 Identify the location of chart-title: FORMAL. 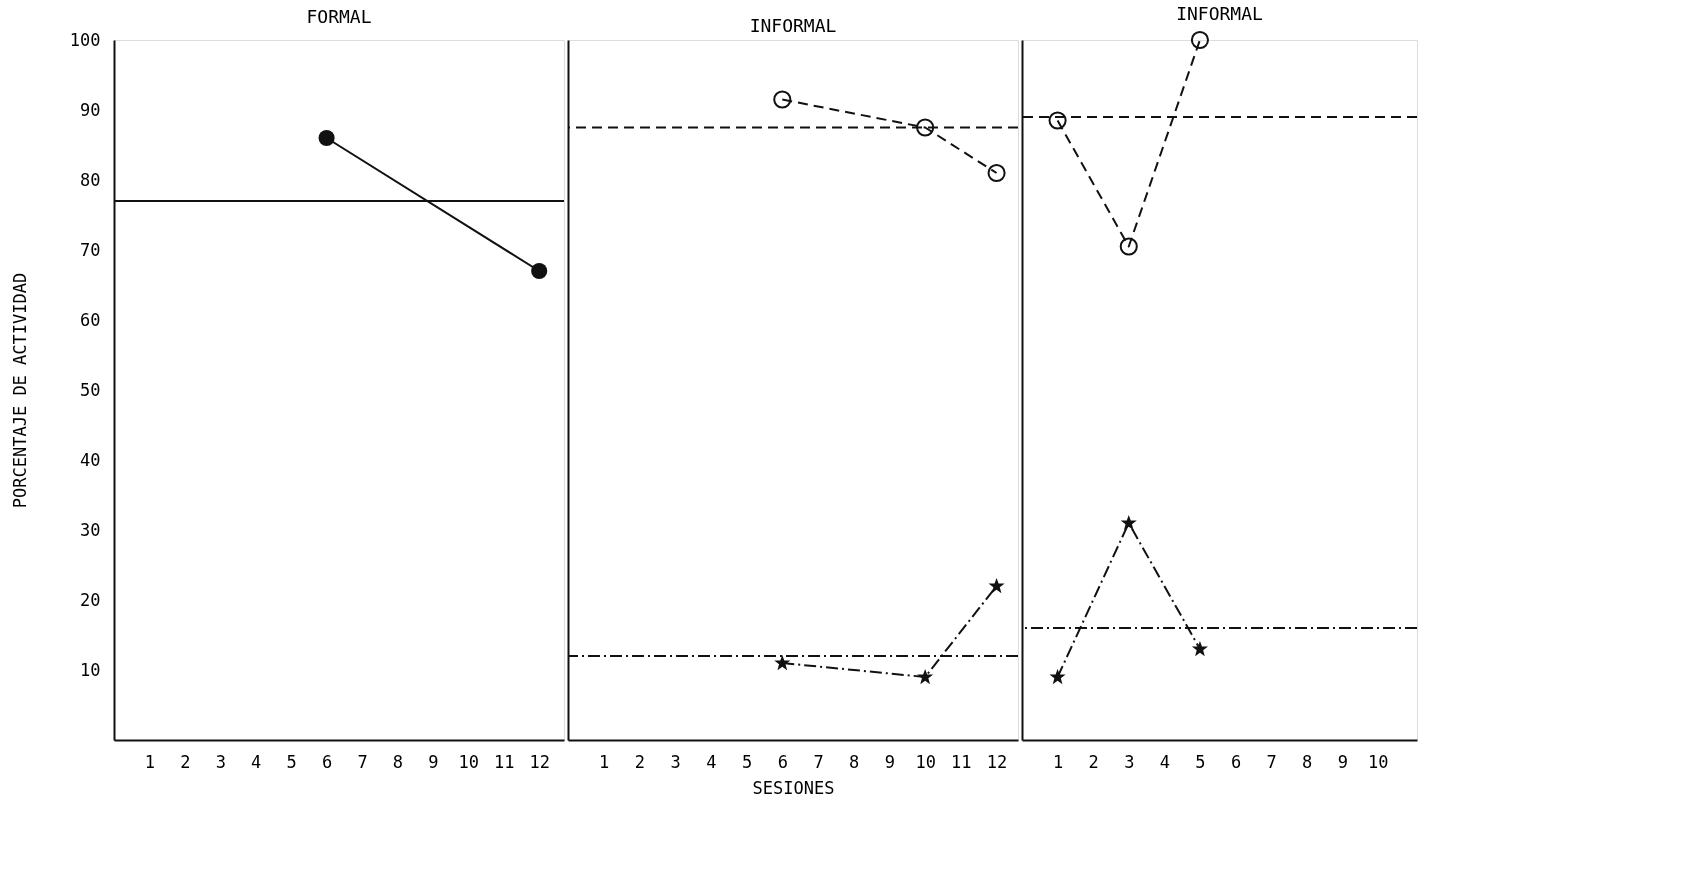
(339, 16).